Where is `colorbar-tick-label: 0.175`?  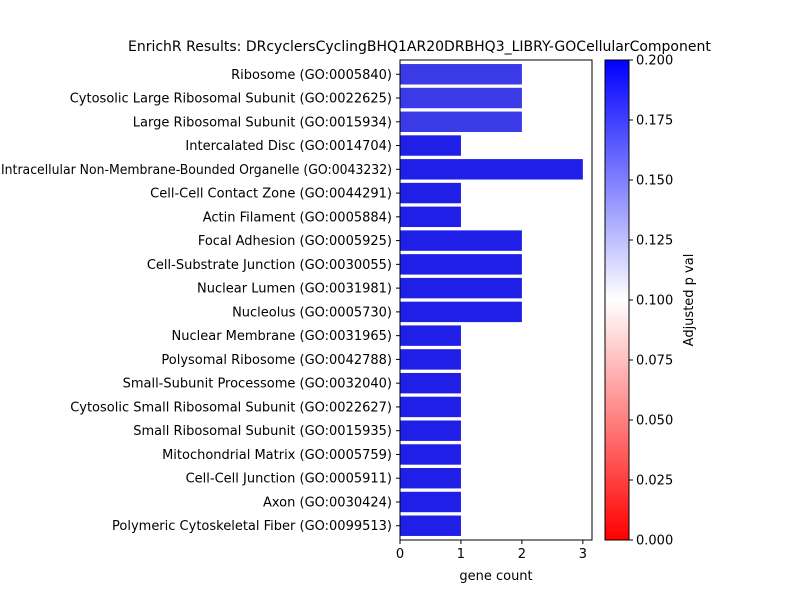
colorbar-tick-label: 0.175 is located at coordinates (654, 121).